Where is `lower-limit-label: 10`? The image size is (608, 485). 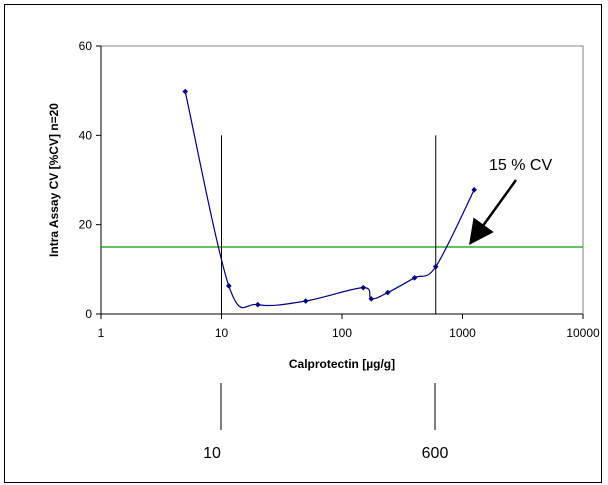
lower-limit-label: 10 is located at coordinates (212, 453).